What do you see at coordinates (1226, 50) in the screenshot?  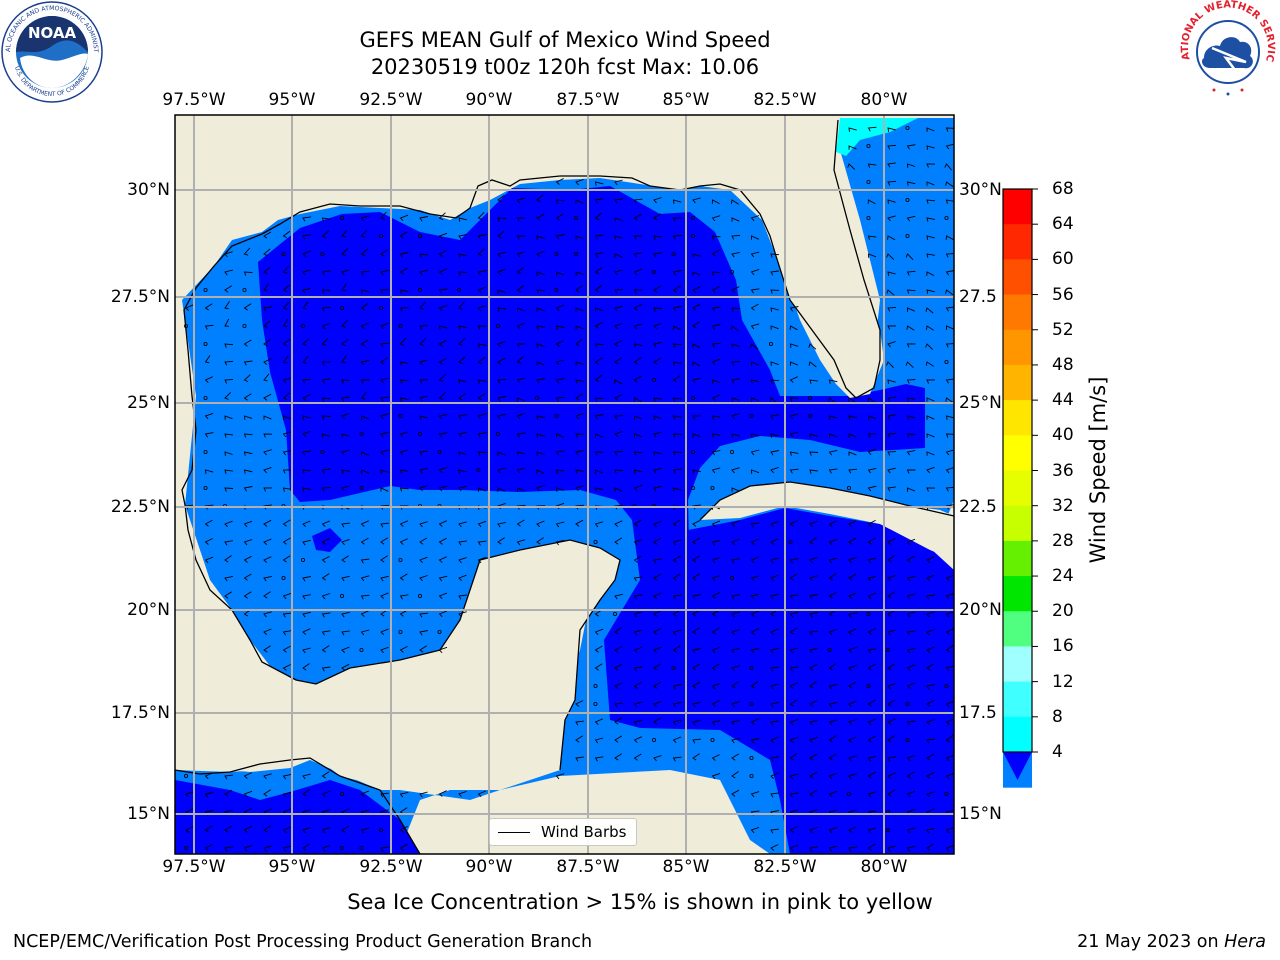 I see `nws-logo: NATIONAL WEATHER SERVICE` at bounding box center [1226, 50].